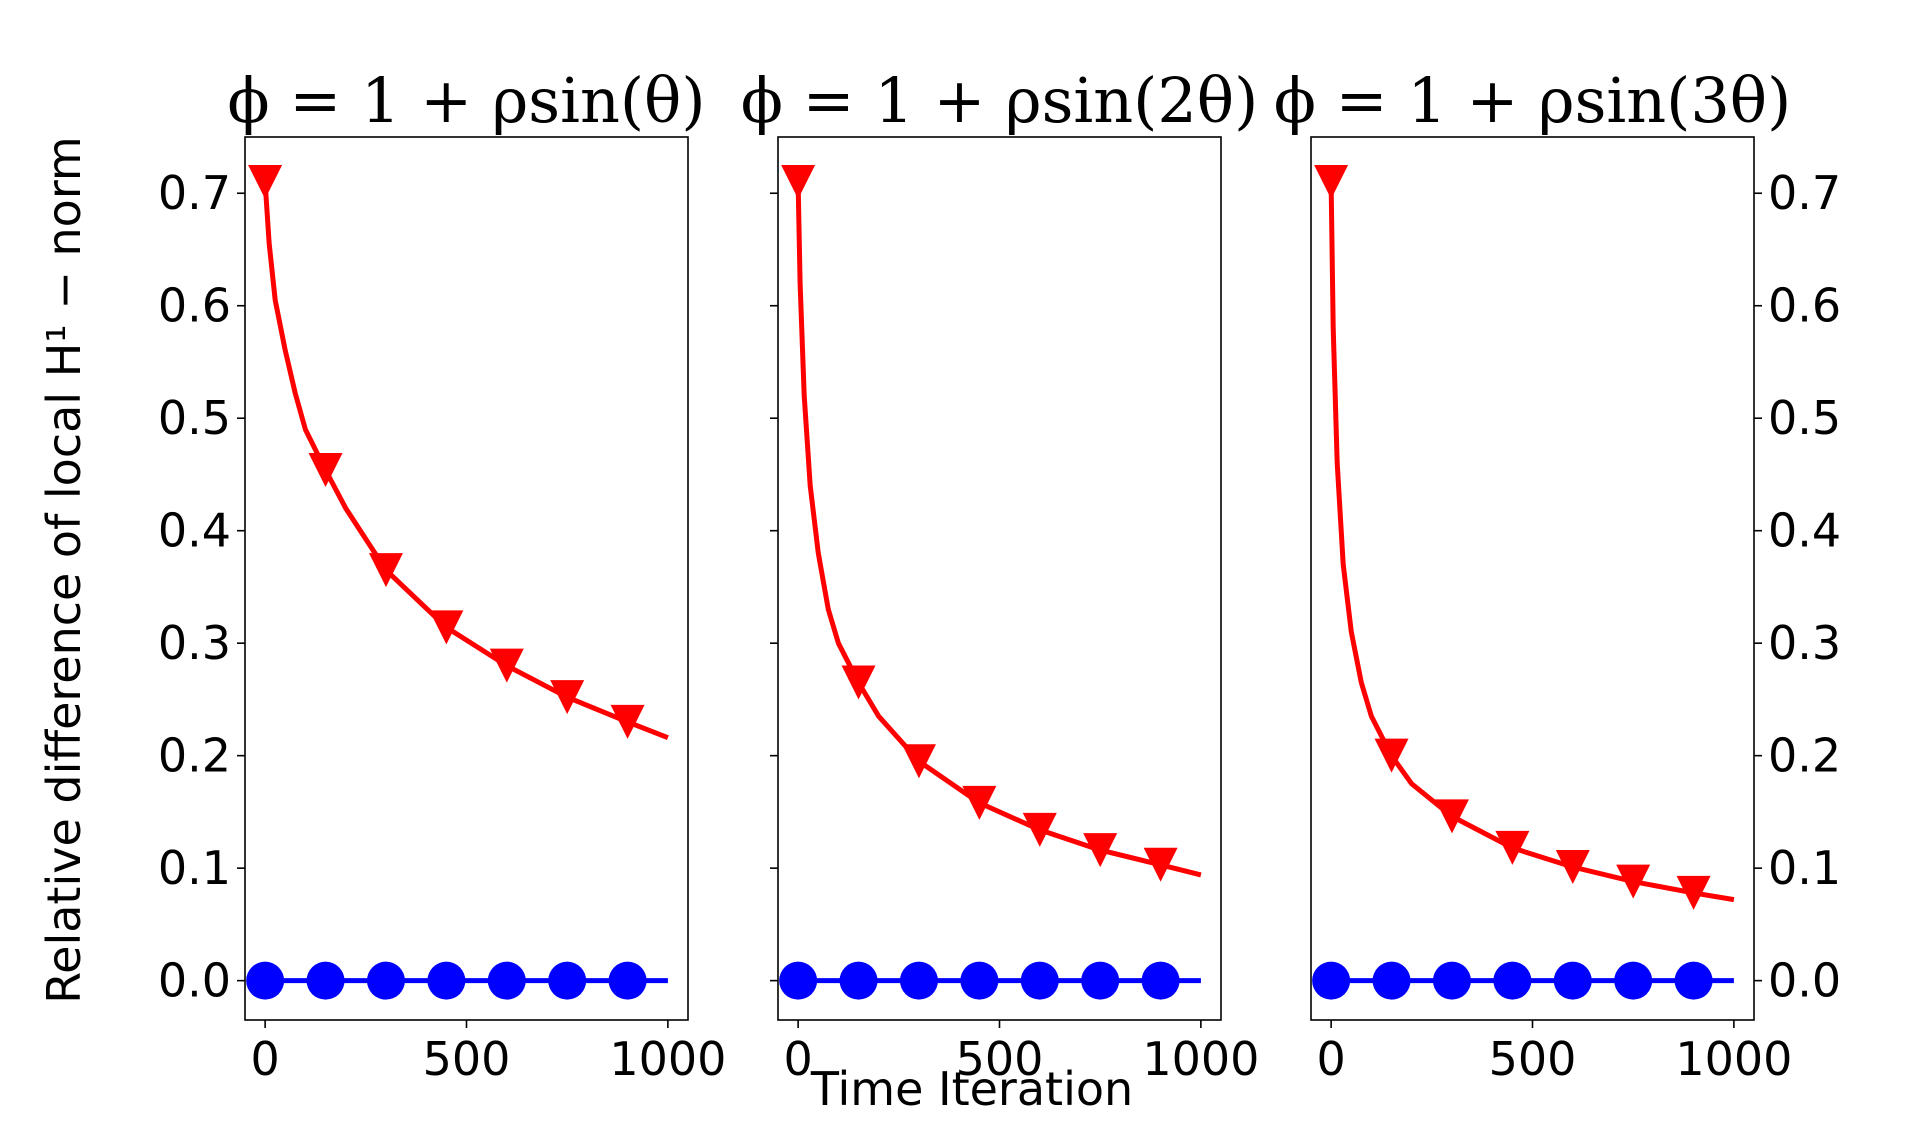 The width and height of the screenshot is (1920, 1129). Describe the element at coordinates (64, 569) in the screenshot. I see `y-axis-label: Relative difference of local H¹ − norm` at that location.